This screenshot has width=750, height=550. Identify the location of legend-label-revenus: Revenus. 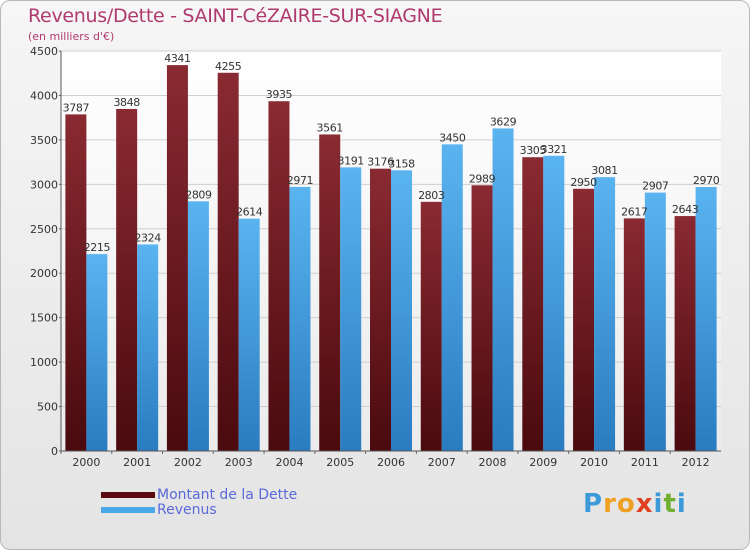
(187, 509).